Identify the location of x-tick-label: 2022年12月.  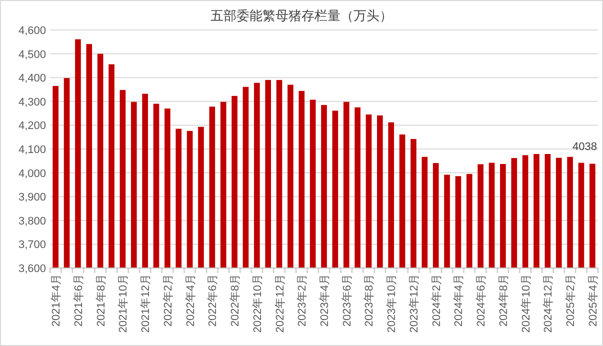
(280, 303).